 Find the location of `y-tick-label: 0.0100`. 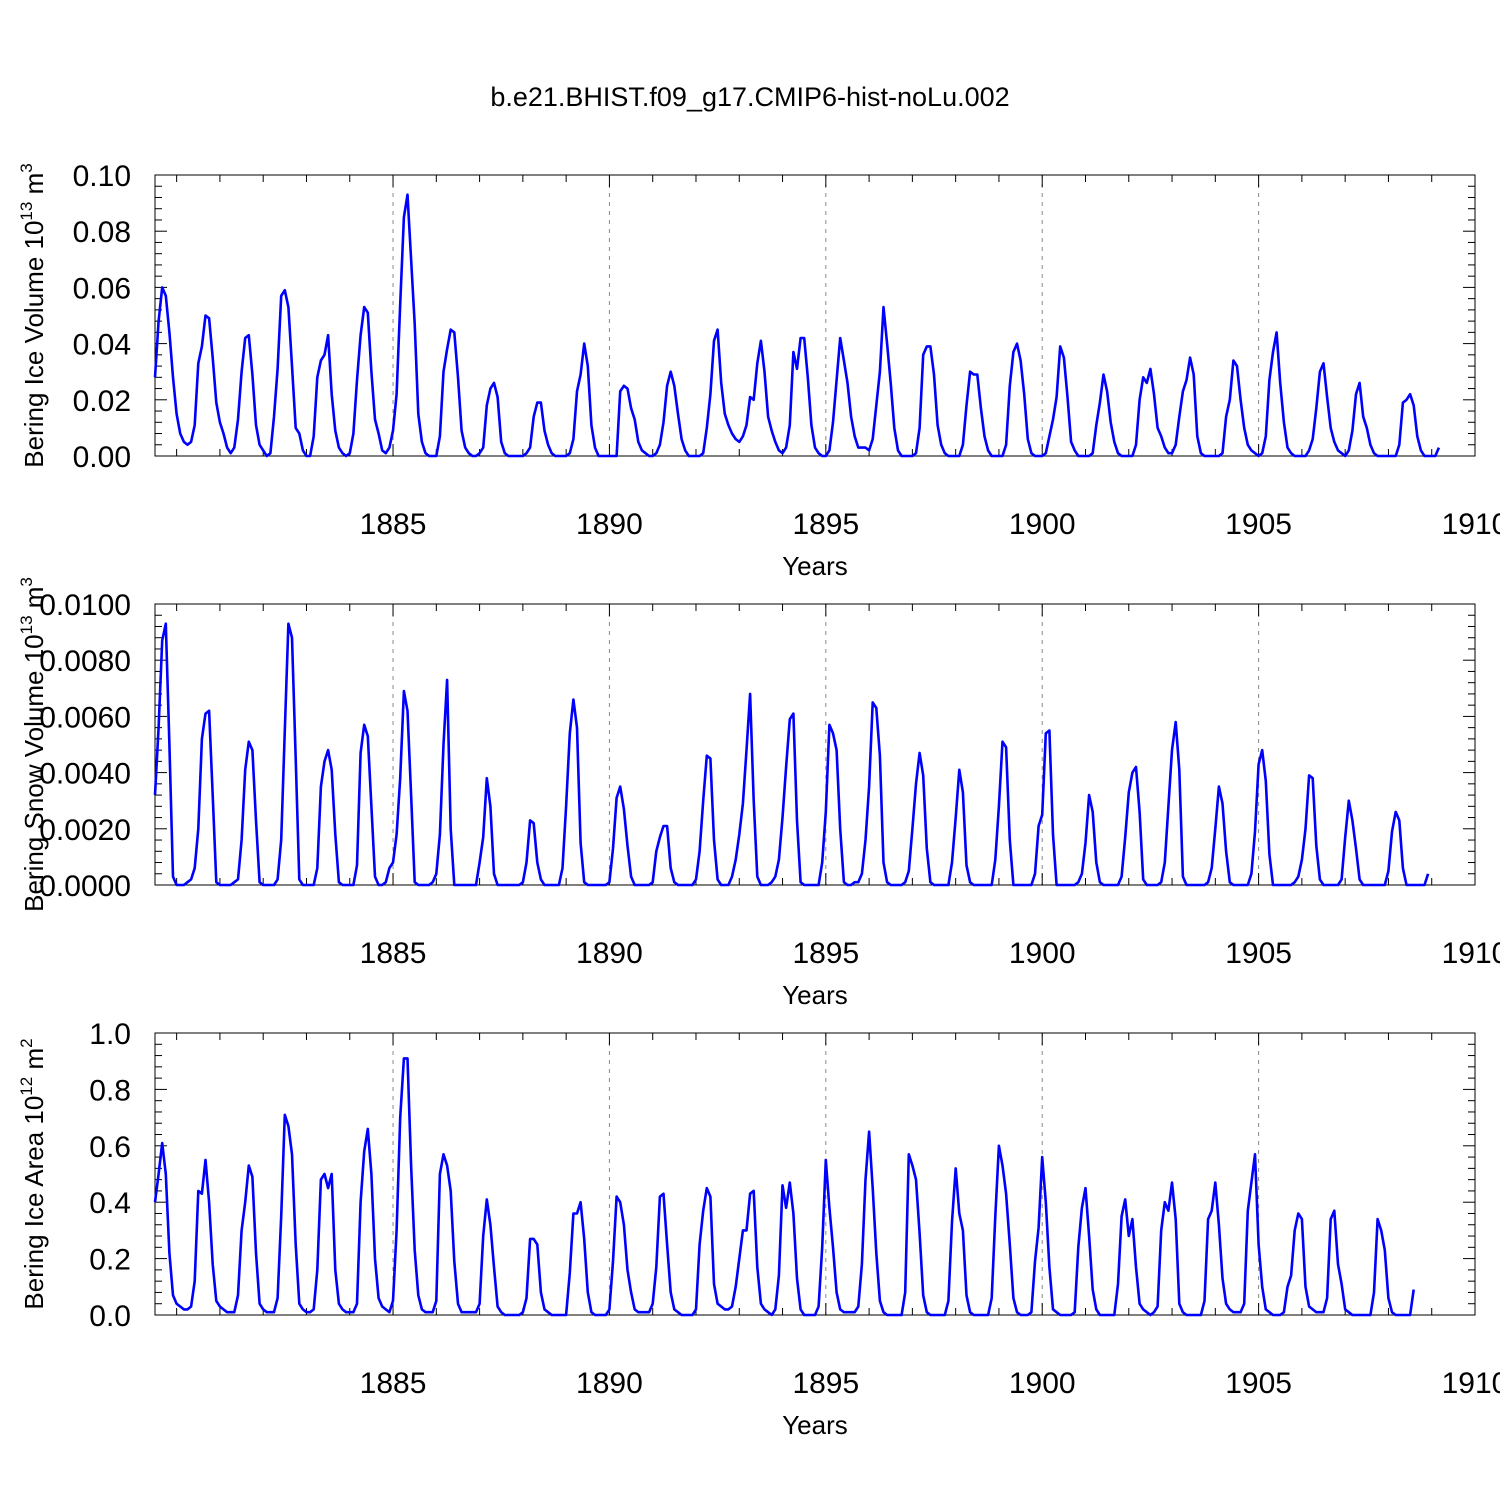

y-tick-label: 0.0100 is located at coordinates (85, 605).